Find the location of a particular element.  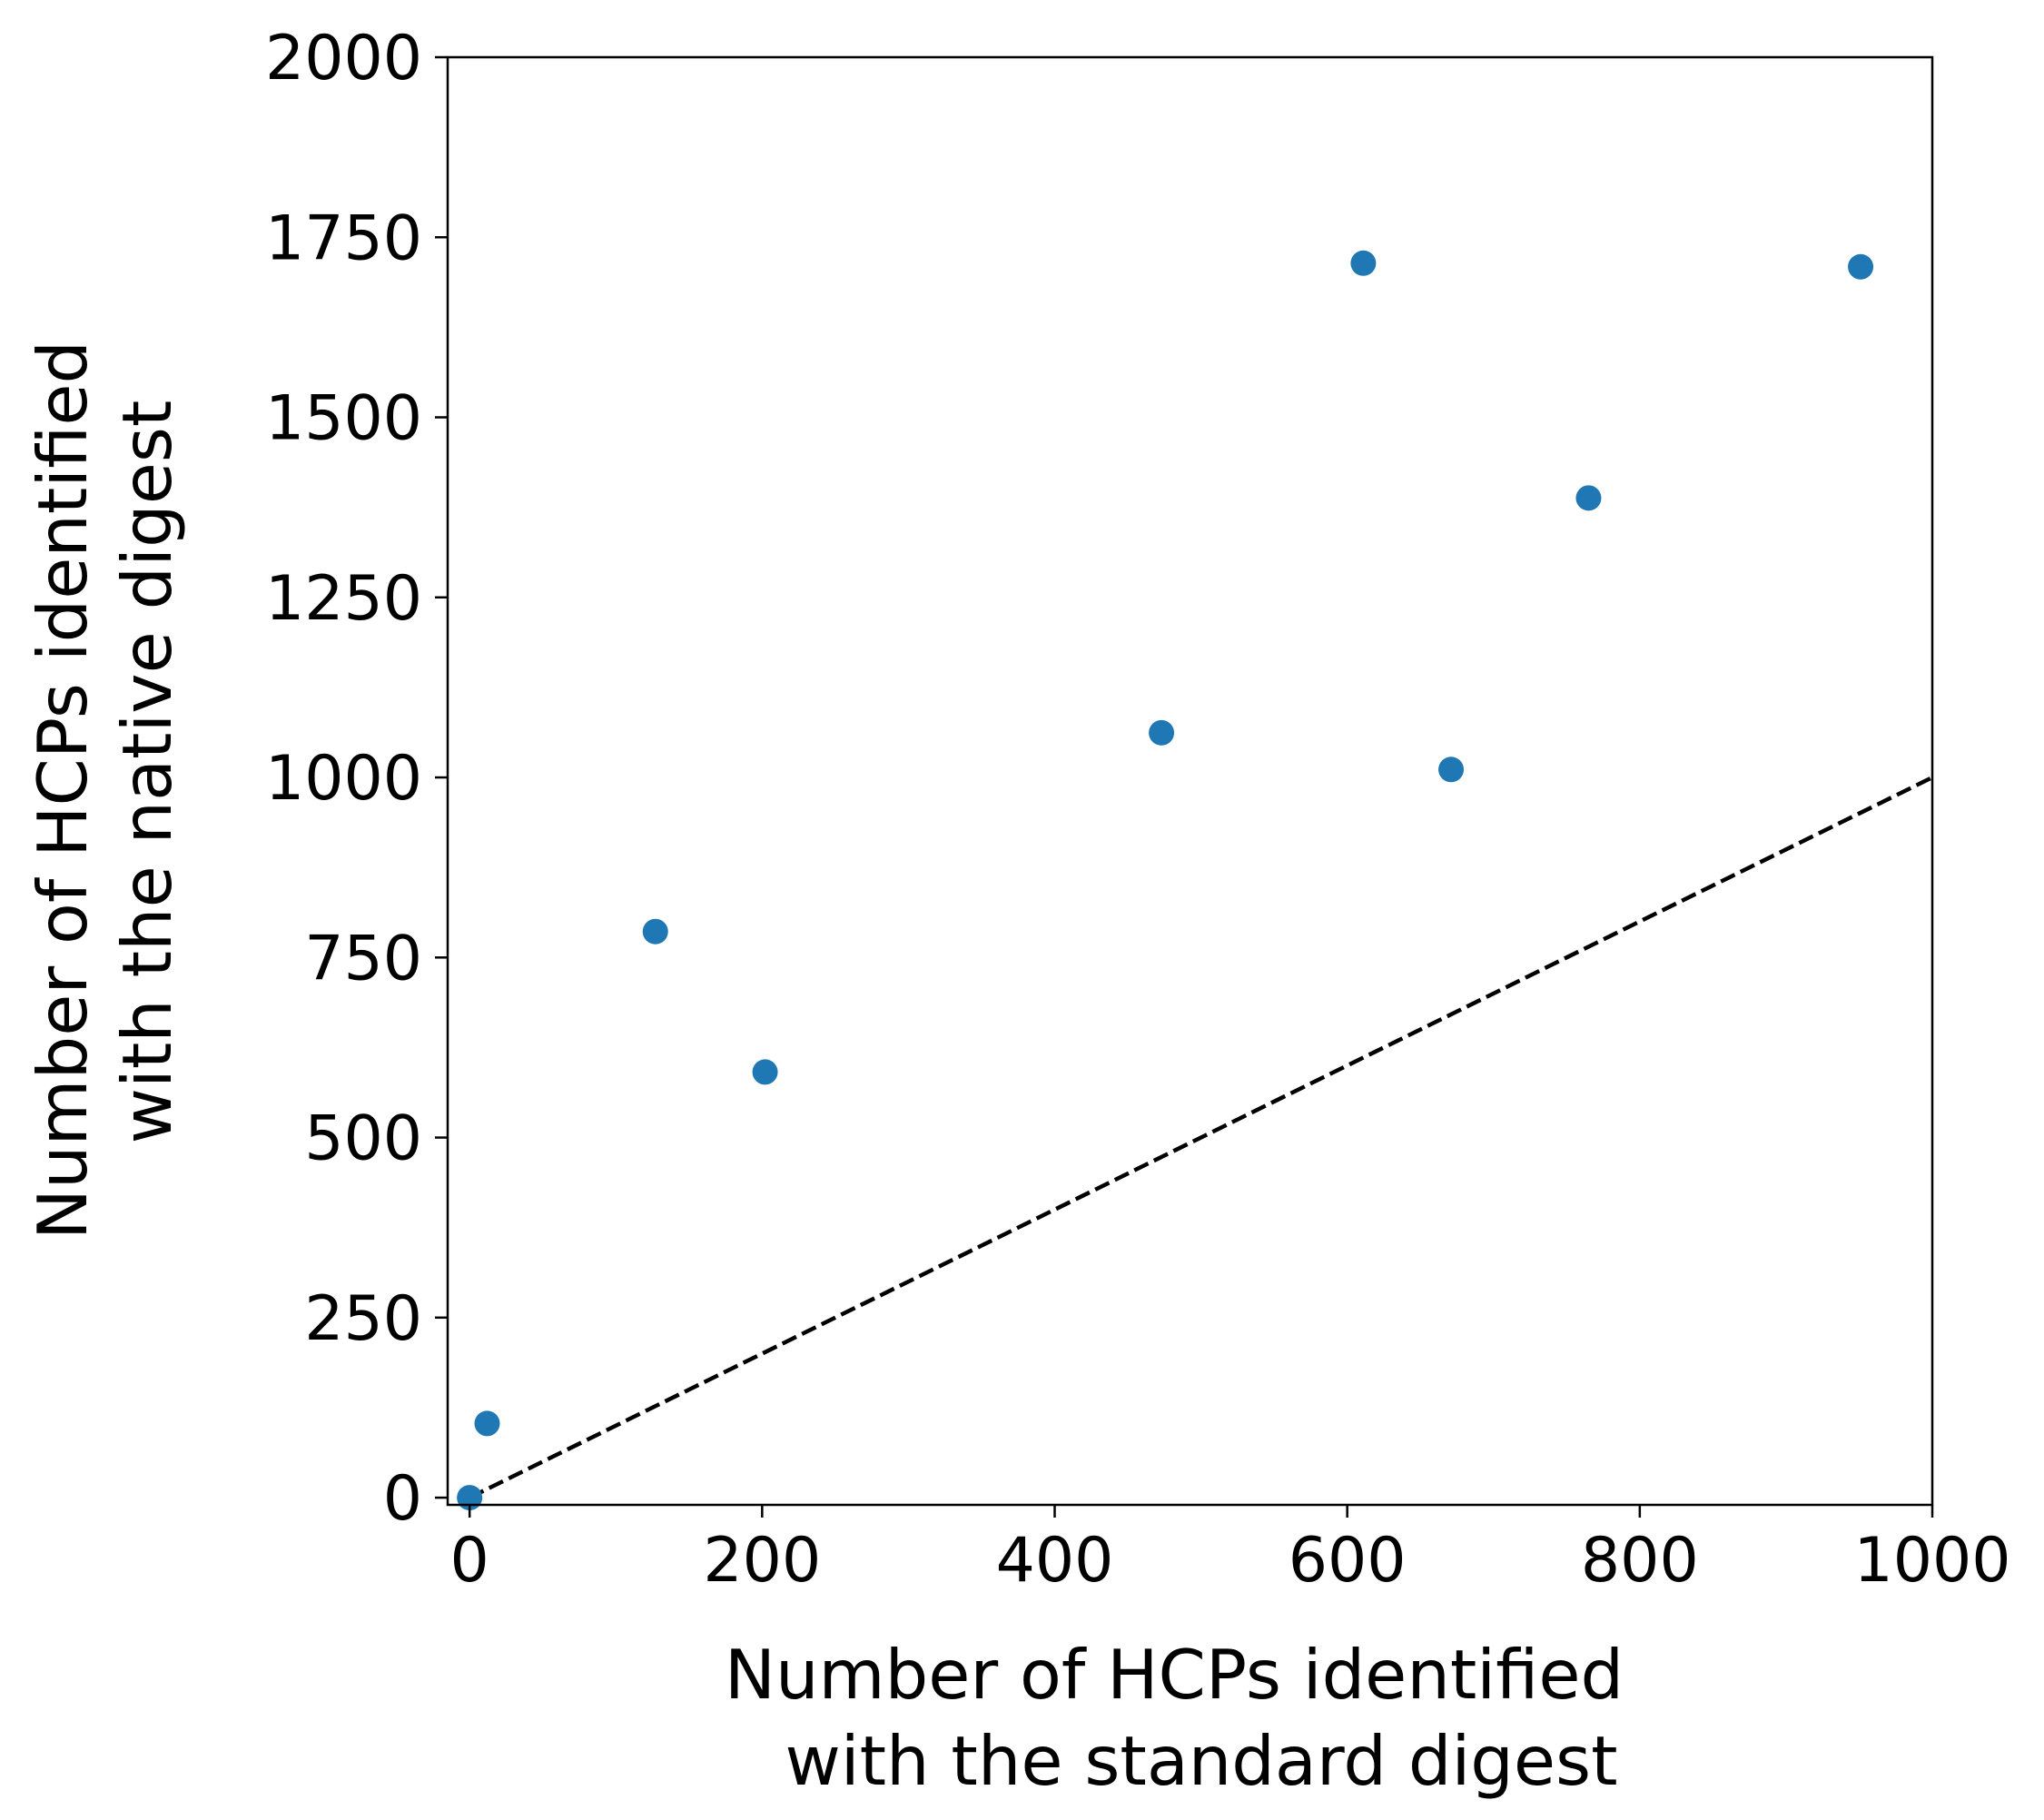

y-tick-label: 1500 is located at coordinates (344, 419).